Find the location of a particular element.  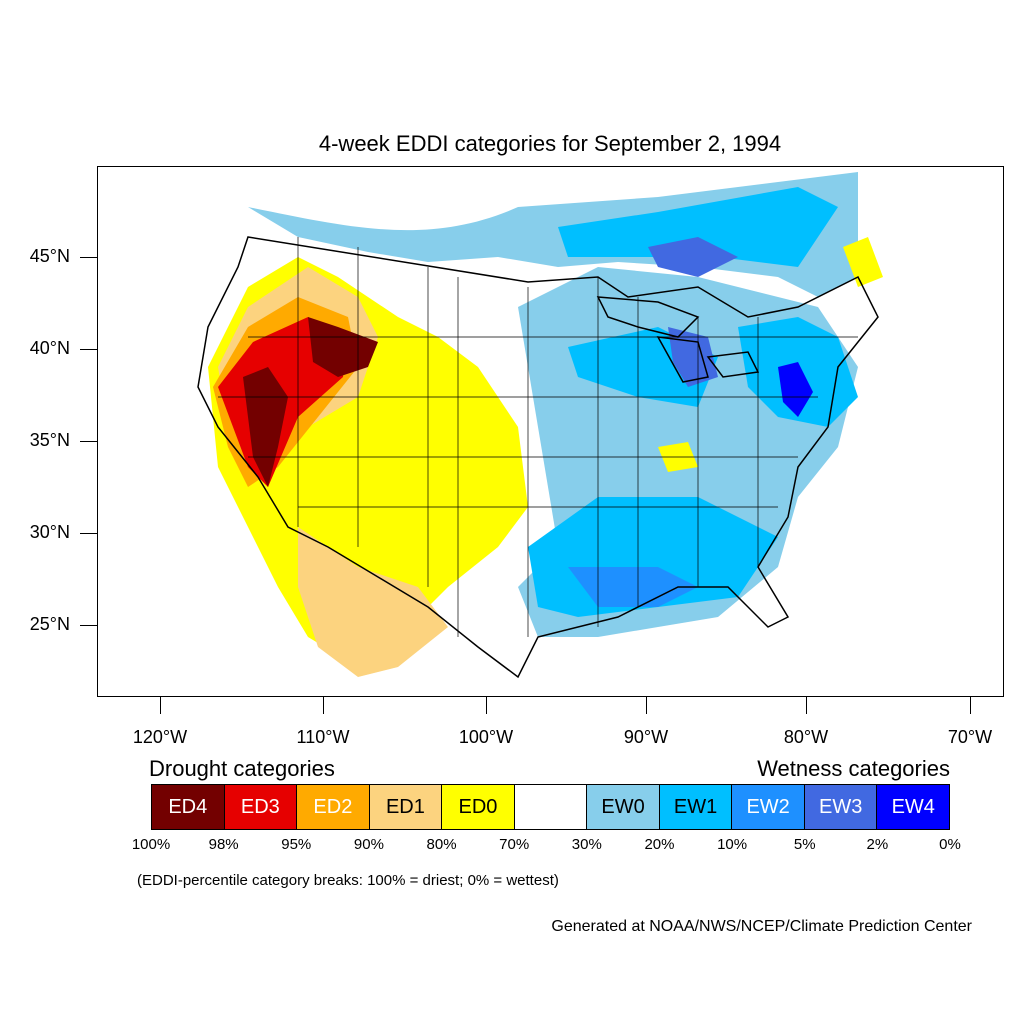

legend-break-label: 20% is located at coordinates (659, 844).